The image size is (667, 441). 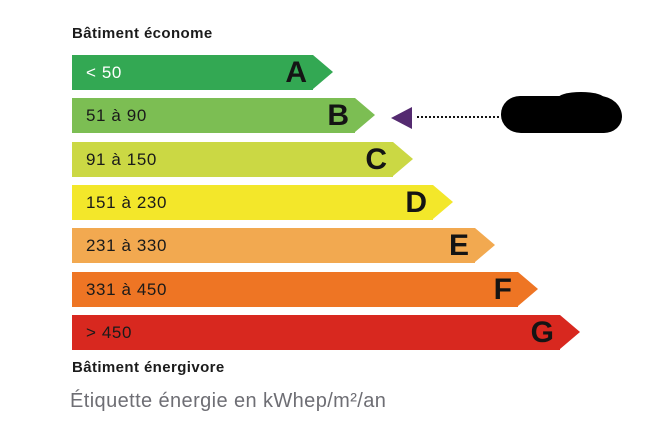 What do you see at coordinates (148, 367) in the screenshot?
I see `energy-intensive-building-label: Bâtiment énergivore` at bounding box center [148, 367].